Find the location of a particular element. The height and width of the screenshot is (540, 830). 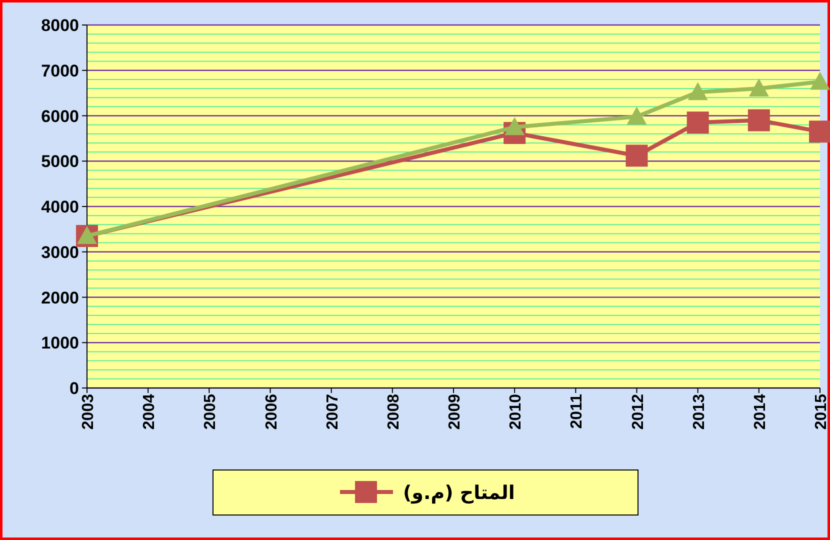

legend-label: المتاح (م.و) is located at coordinates (459, 493).